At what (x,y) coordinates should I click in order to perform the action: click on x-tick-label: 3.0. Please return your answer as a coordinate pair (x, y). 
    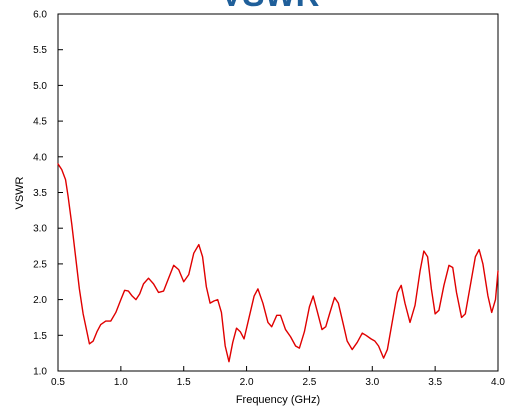
    Looking at the image, I should click on (372, 382).